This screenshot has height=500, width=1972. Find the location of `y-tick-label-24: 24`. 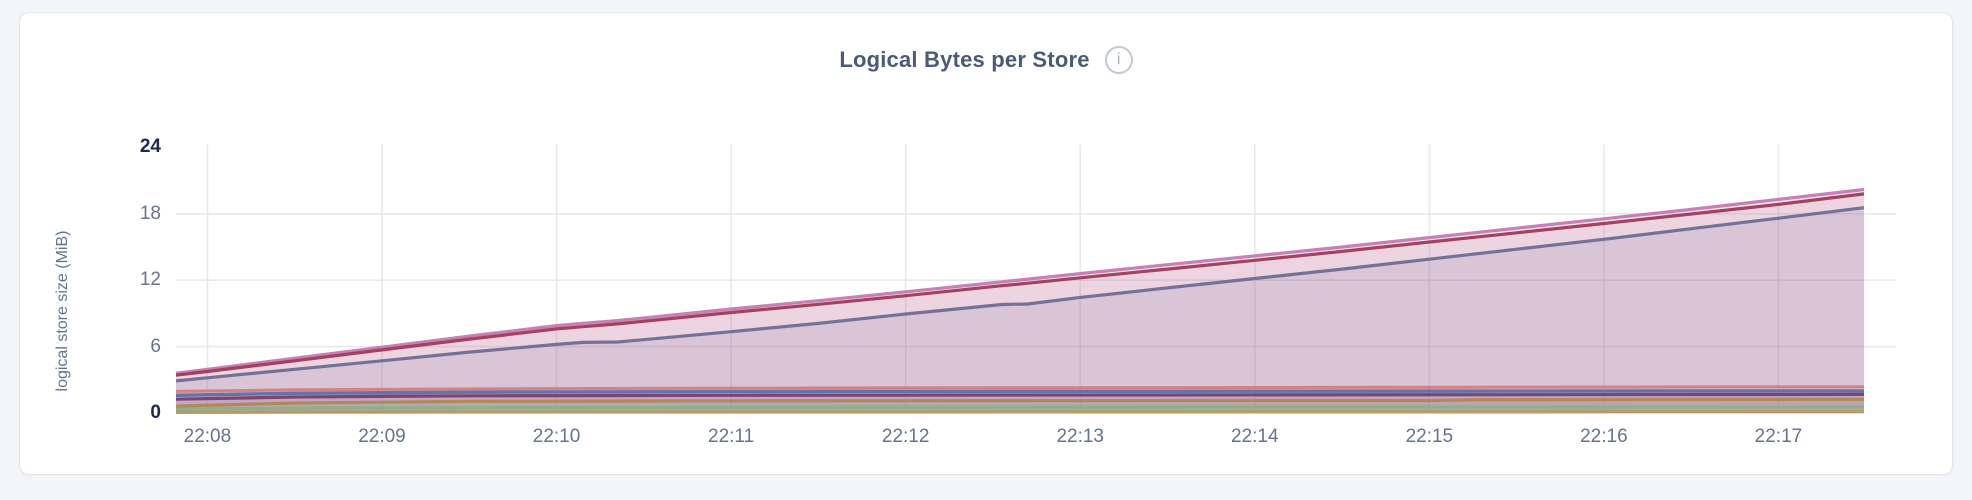

y-tick-label-24: 24 is located at coordinates (150, 147).